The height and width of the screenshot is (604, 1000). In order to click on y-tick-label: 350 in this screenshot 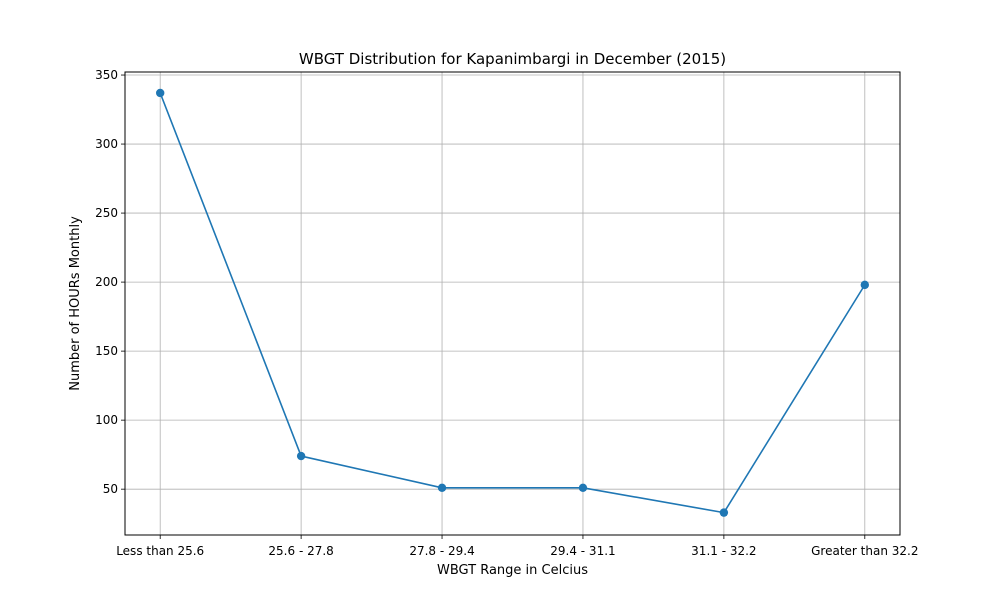, I will do `click(106, 75)`.